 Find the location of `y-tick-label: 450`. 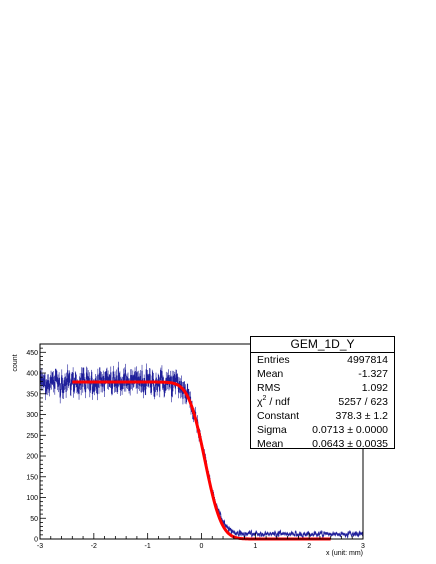

y-tick-label: 450 is located at coordinates (32, 353).